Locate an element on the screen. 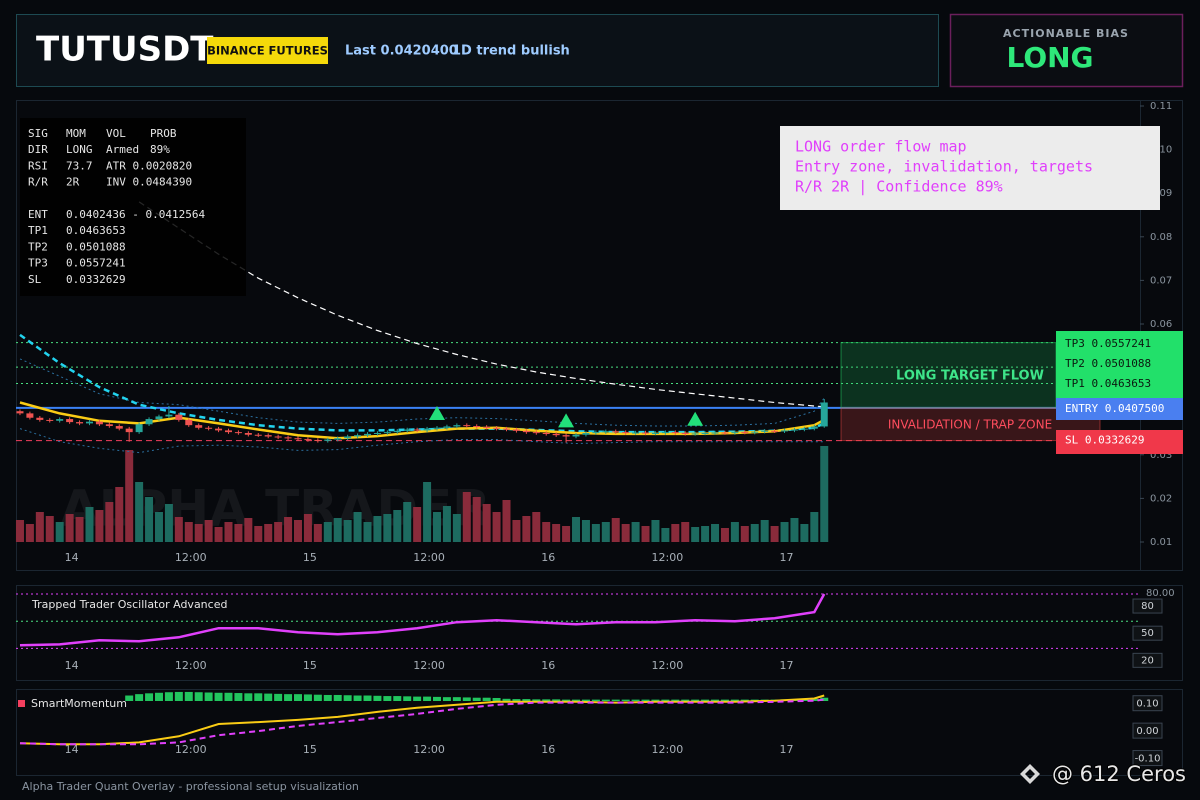 The height and width of the screenshot is (800, 1200). logo is located at coordinates (1030, 774).